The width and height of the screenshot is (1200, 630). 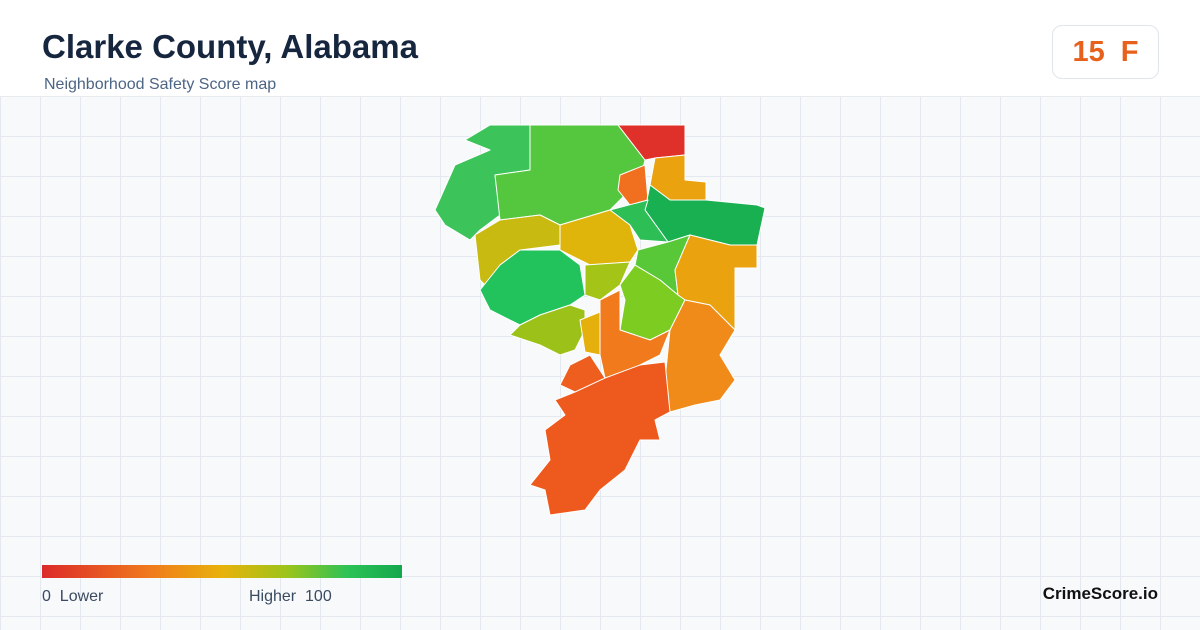 I want to click on legend-max-value: 100, so click(x=318, y=596).